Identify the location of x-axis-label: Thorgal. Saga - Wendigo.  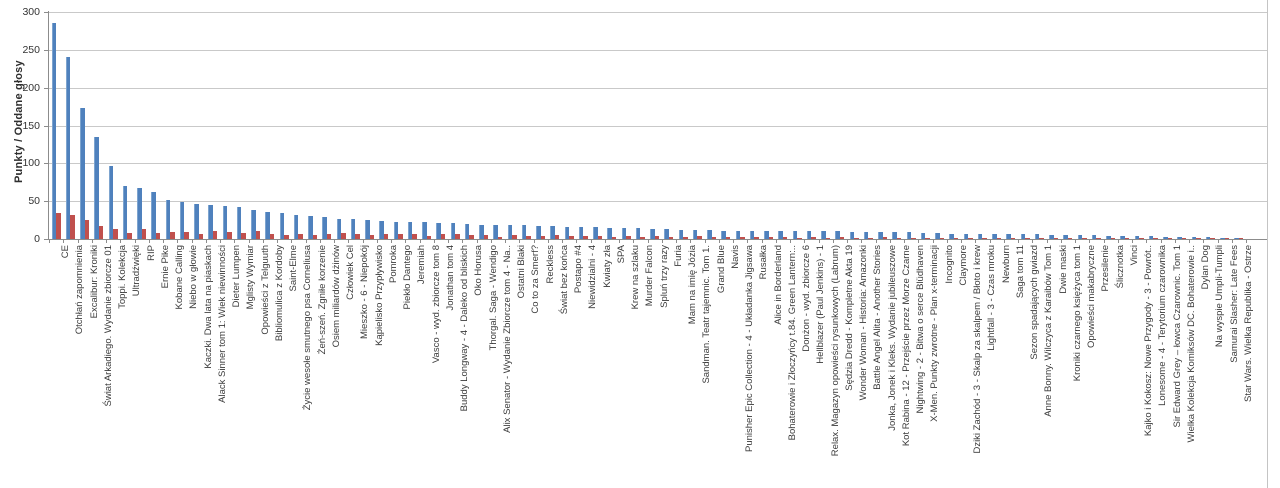
(488, 366).